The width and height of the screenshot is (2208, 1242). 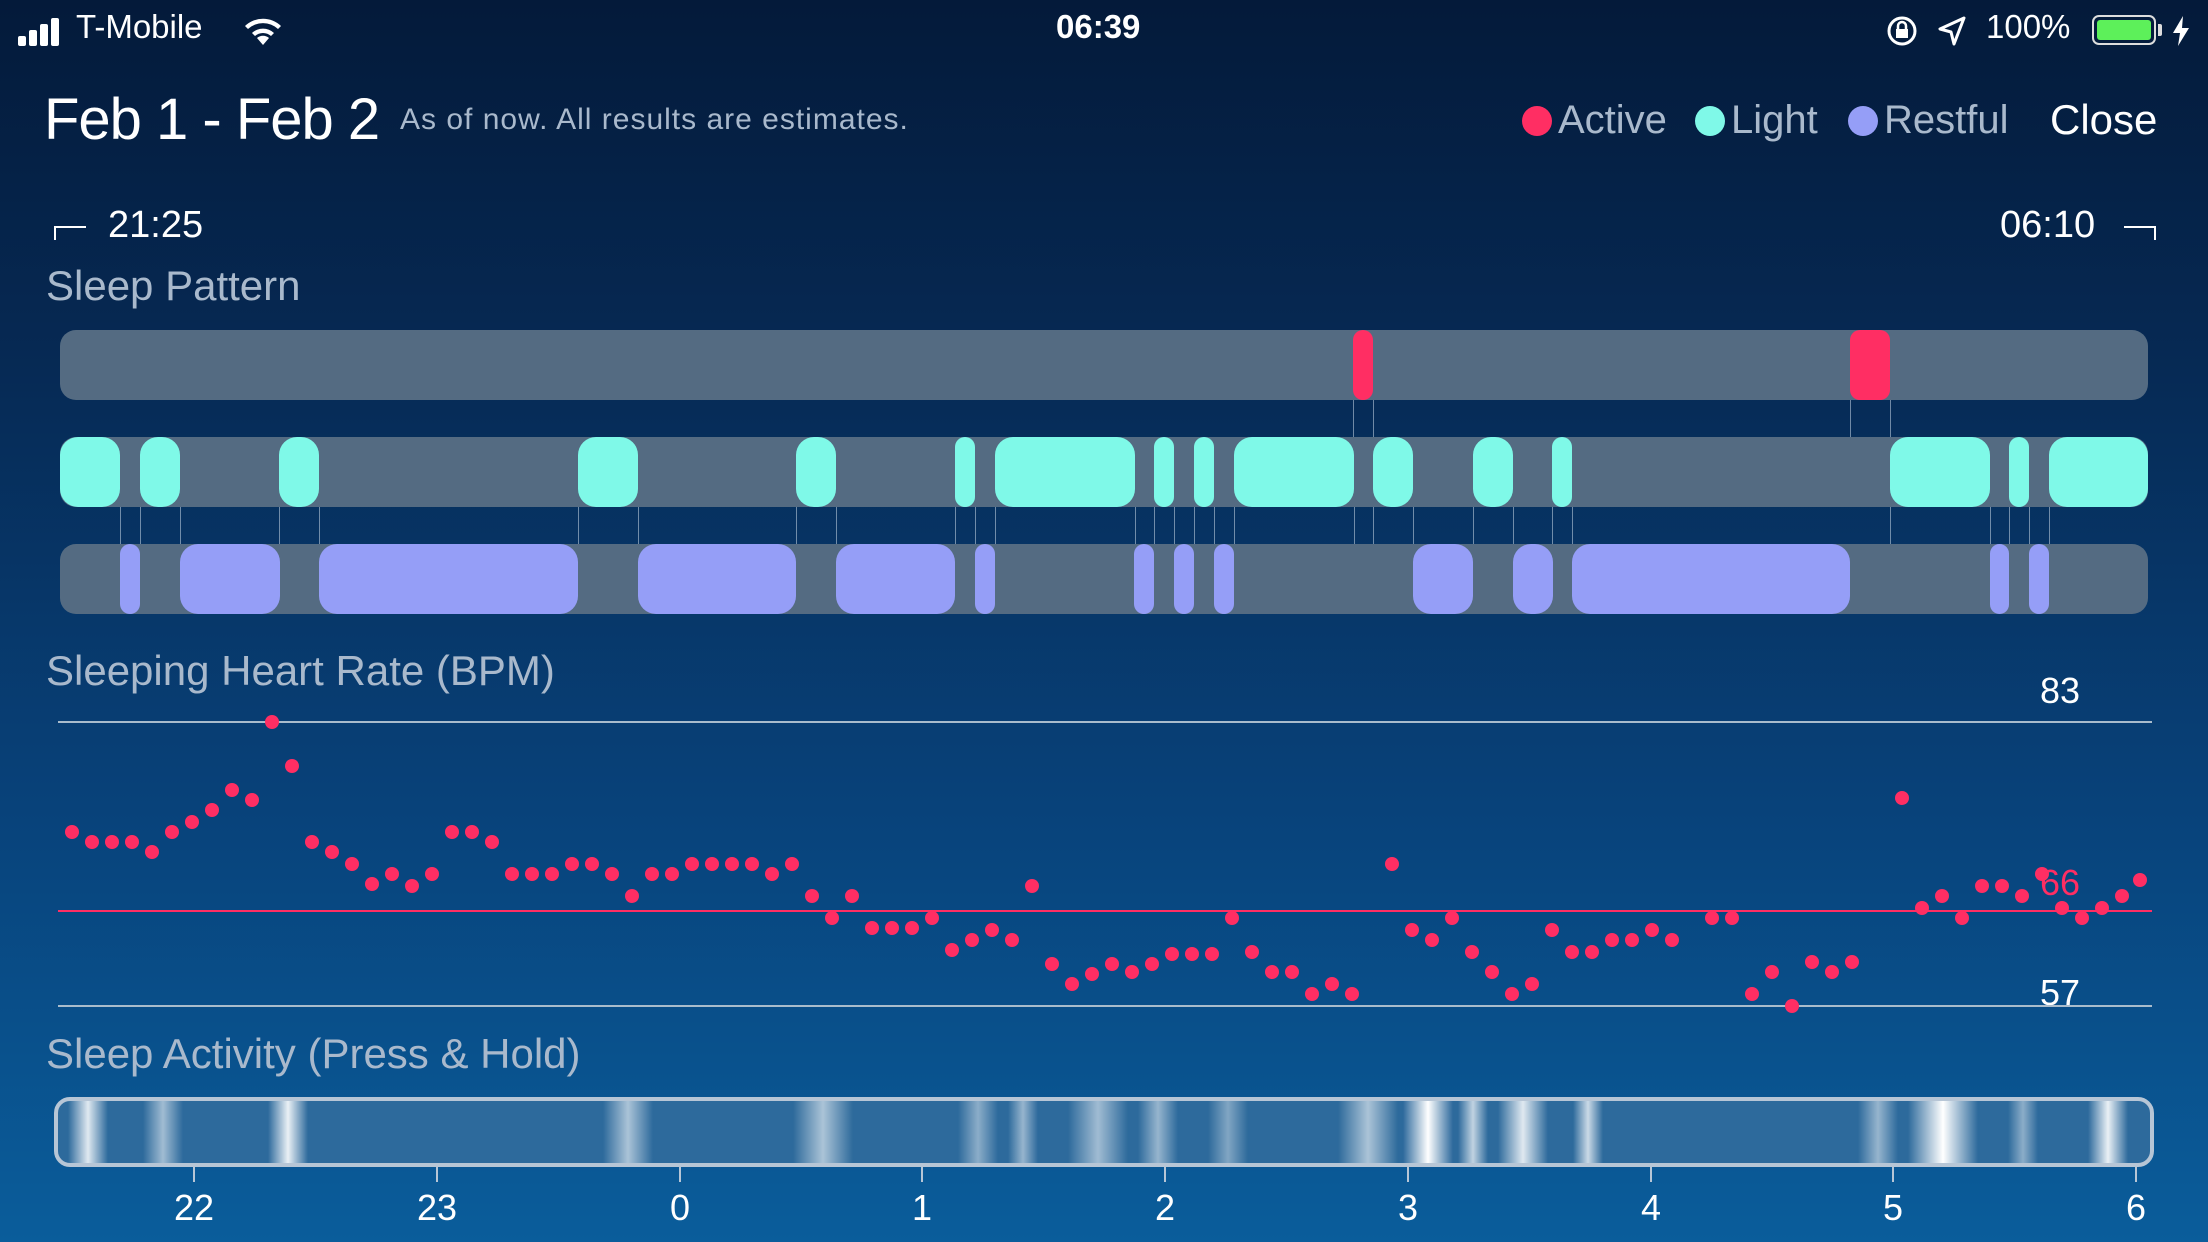 I want to click on battery-icon, so click(x=2124, y=30).